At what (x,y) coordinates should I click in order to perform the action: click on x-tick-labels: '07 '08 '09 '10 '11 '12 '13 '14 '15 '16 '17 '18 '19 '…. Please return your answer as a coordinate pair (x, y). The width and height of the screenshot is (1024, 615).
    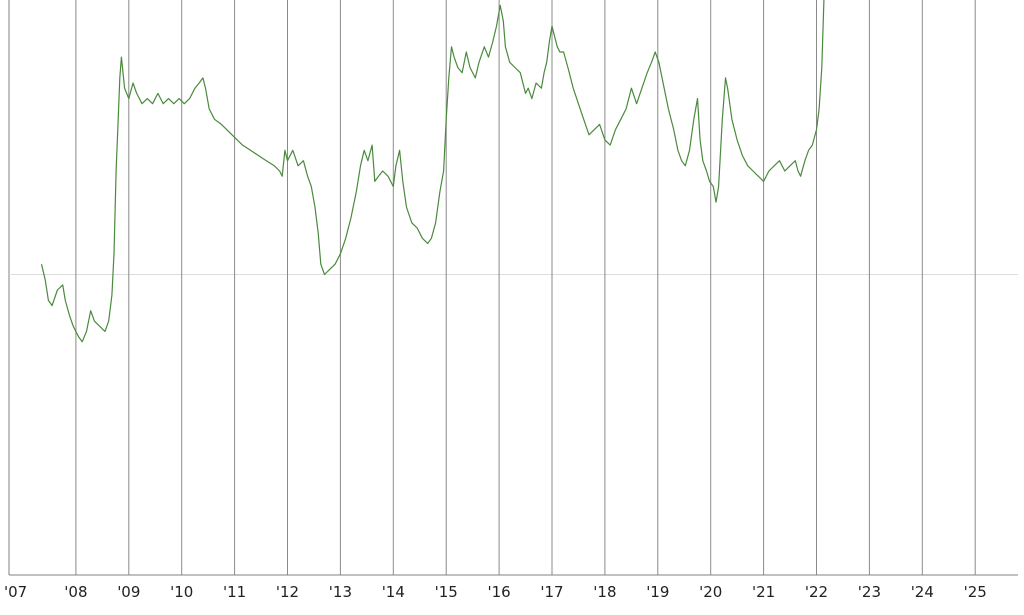
    Looking at the image, I should click on (495, 592).